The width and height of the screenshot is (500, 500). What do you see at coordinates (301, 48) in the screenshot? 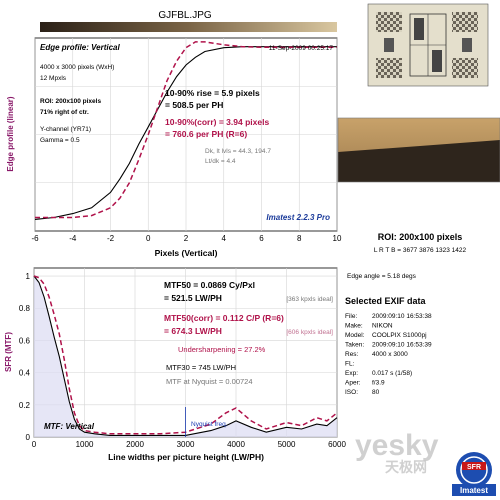
I see `edge-datetime: 11-Sep-2009 00:25:17` at bounding box center [301, 48].